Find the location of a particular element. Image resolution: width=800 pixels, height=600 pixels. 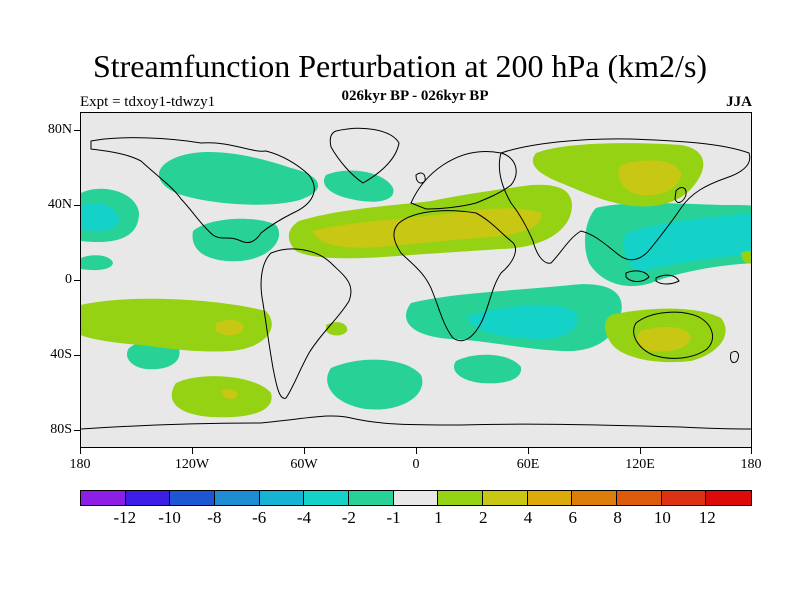

coastline-north-america is located at coordinates (202, 190).